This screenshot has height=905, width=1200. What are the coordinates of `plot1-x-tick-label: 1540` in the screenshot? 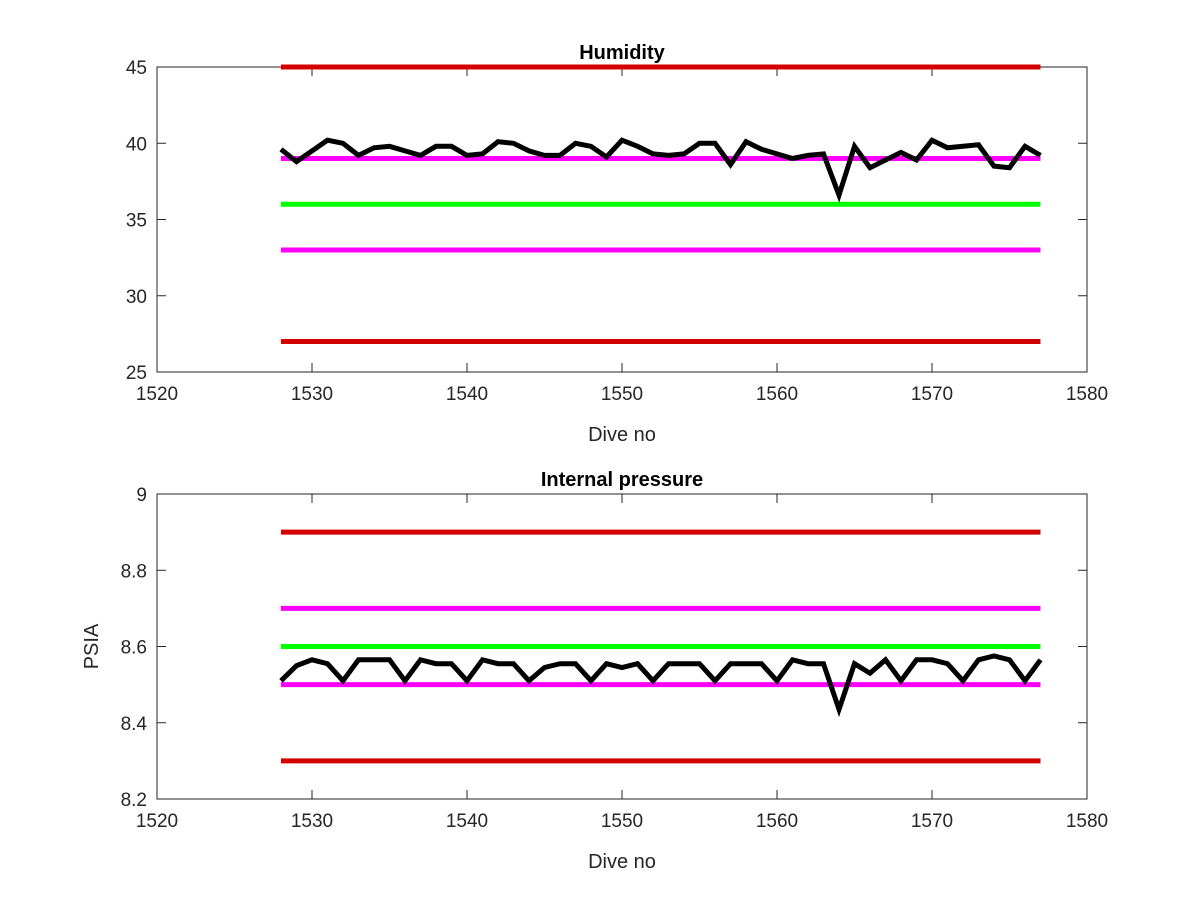 It's located at (467, 394).